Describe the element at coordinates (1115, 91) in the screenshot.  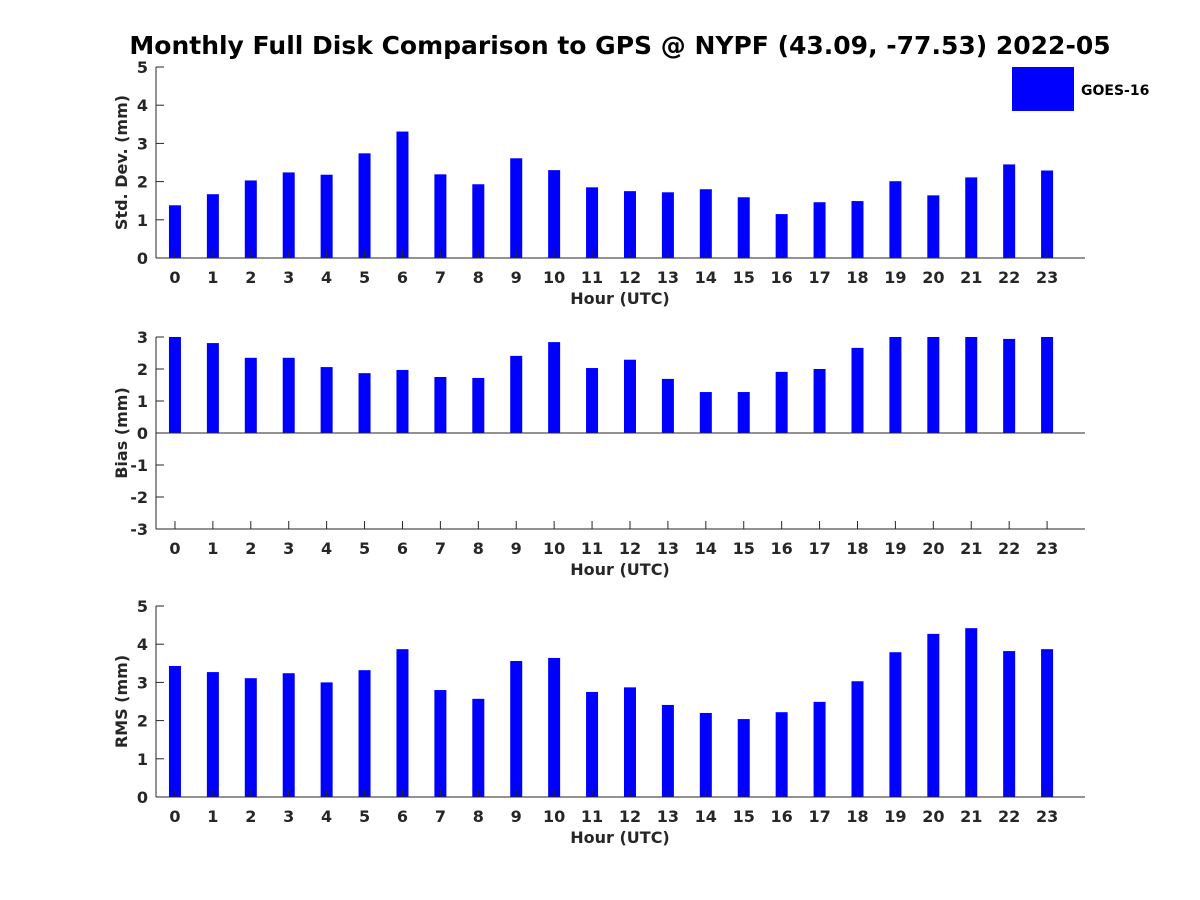
I see `legend-label: GOES-16` at that location.